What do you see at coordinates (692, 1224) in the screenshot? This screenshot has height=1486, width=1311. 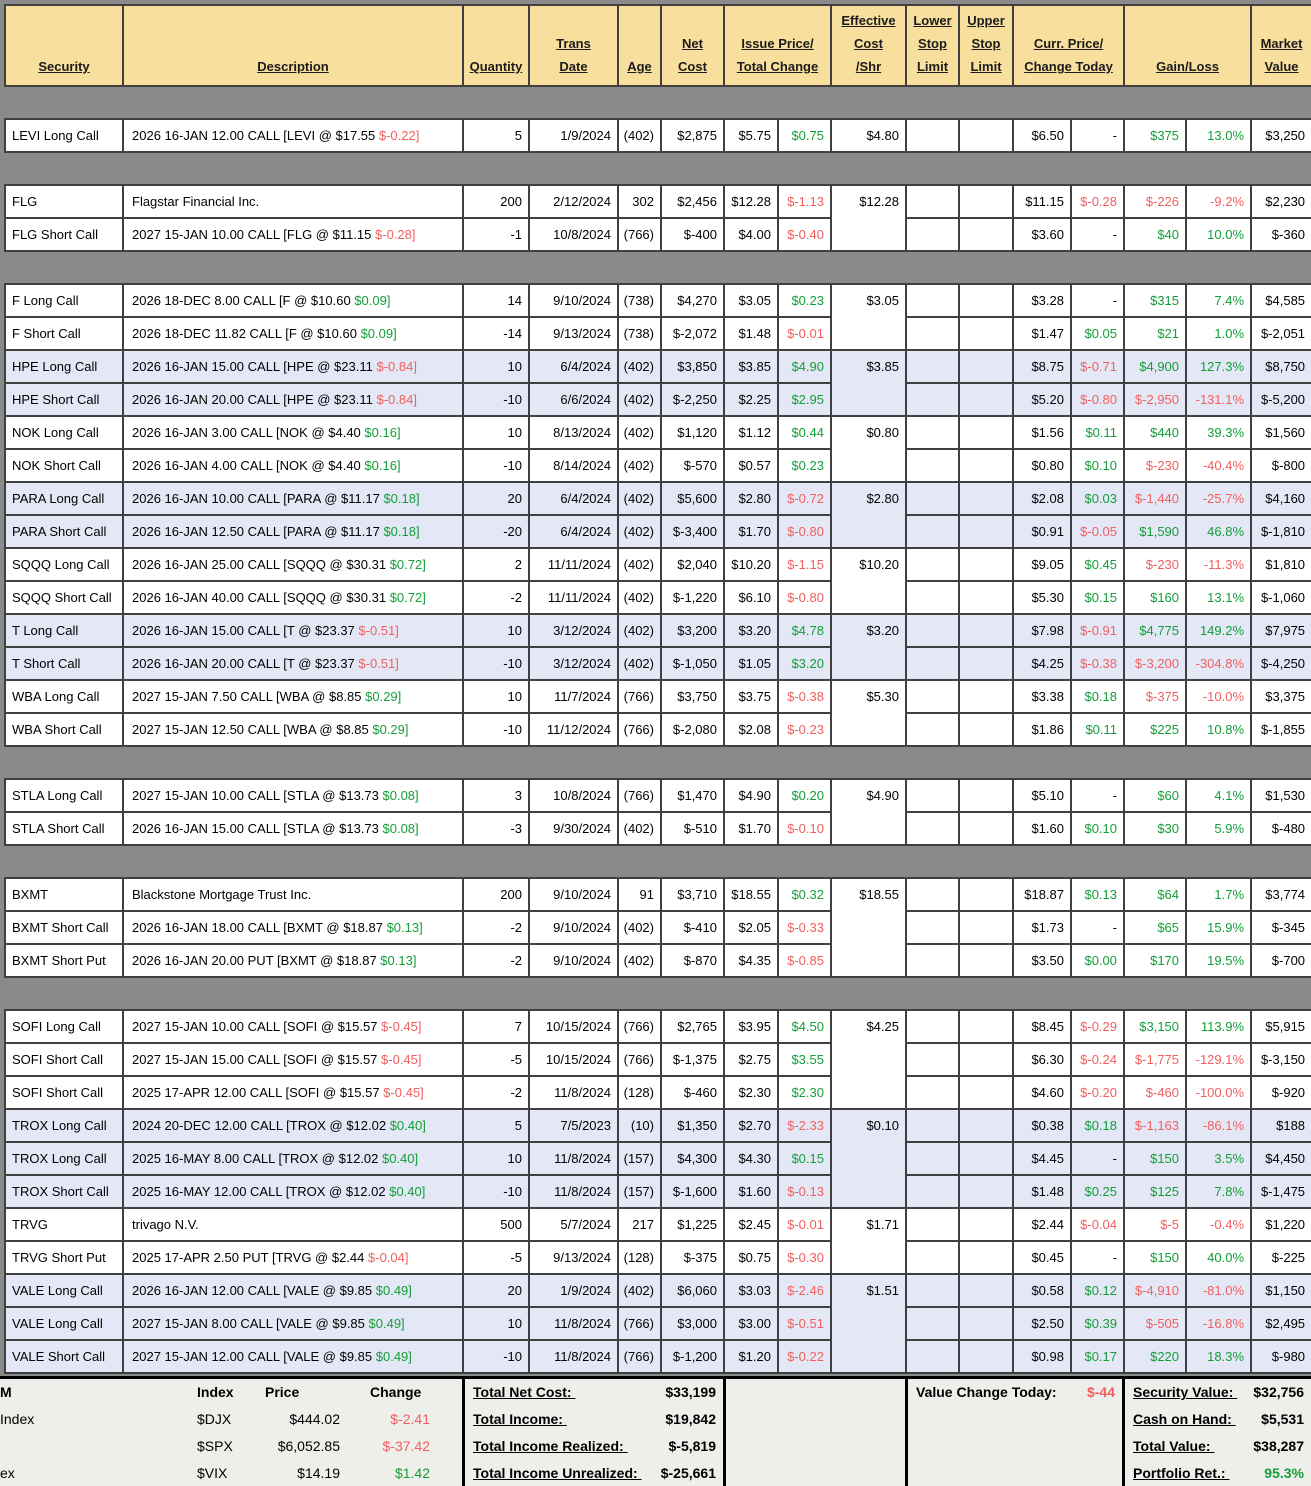 I see `net-cost-cell: $1,225` at bounding box center [692, 1224].